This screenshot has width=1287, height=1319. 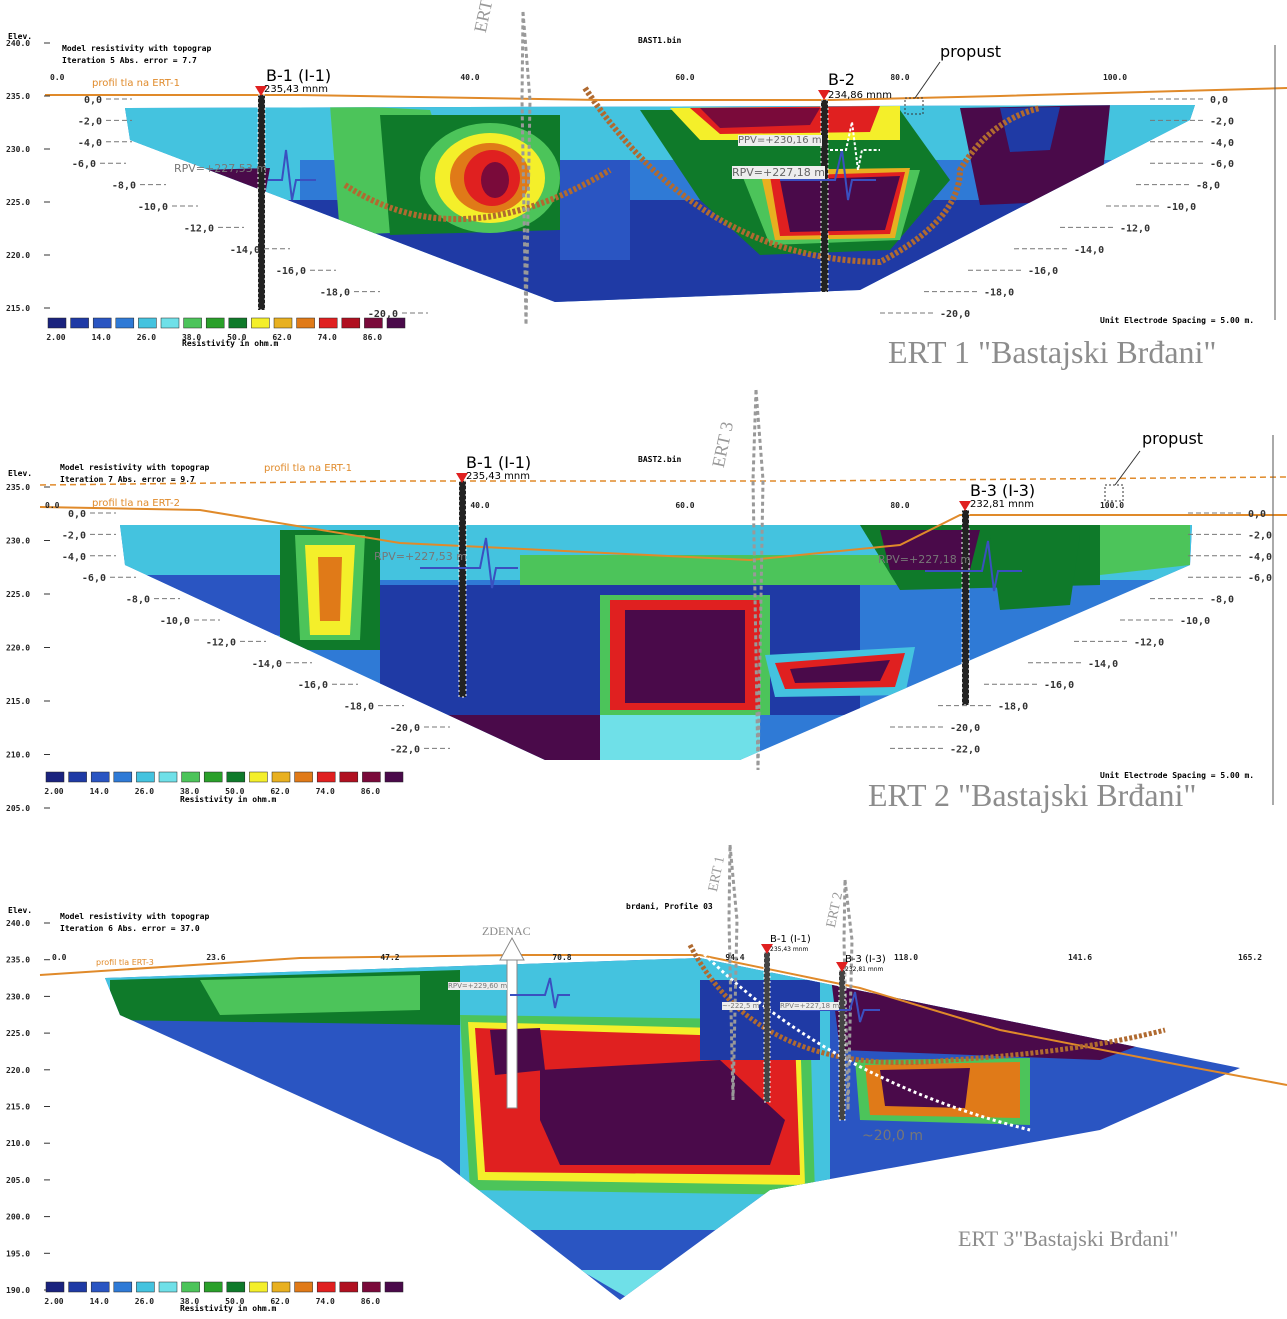 What do you see at coordinates (420, 556) in the screenshot?
I see `ert2-b1-rpv: RPV=+227,53 m` at bounding box center [420, 556].